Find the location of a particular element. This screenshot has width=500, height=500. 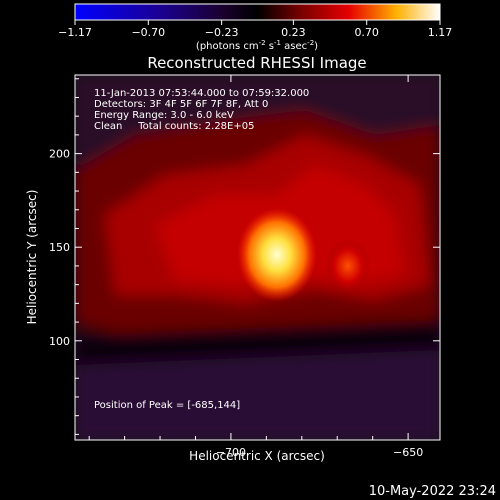

plot-timestamp: 10-May-2022 23:24 is located at coordinates (432, 491).